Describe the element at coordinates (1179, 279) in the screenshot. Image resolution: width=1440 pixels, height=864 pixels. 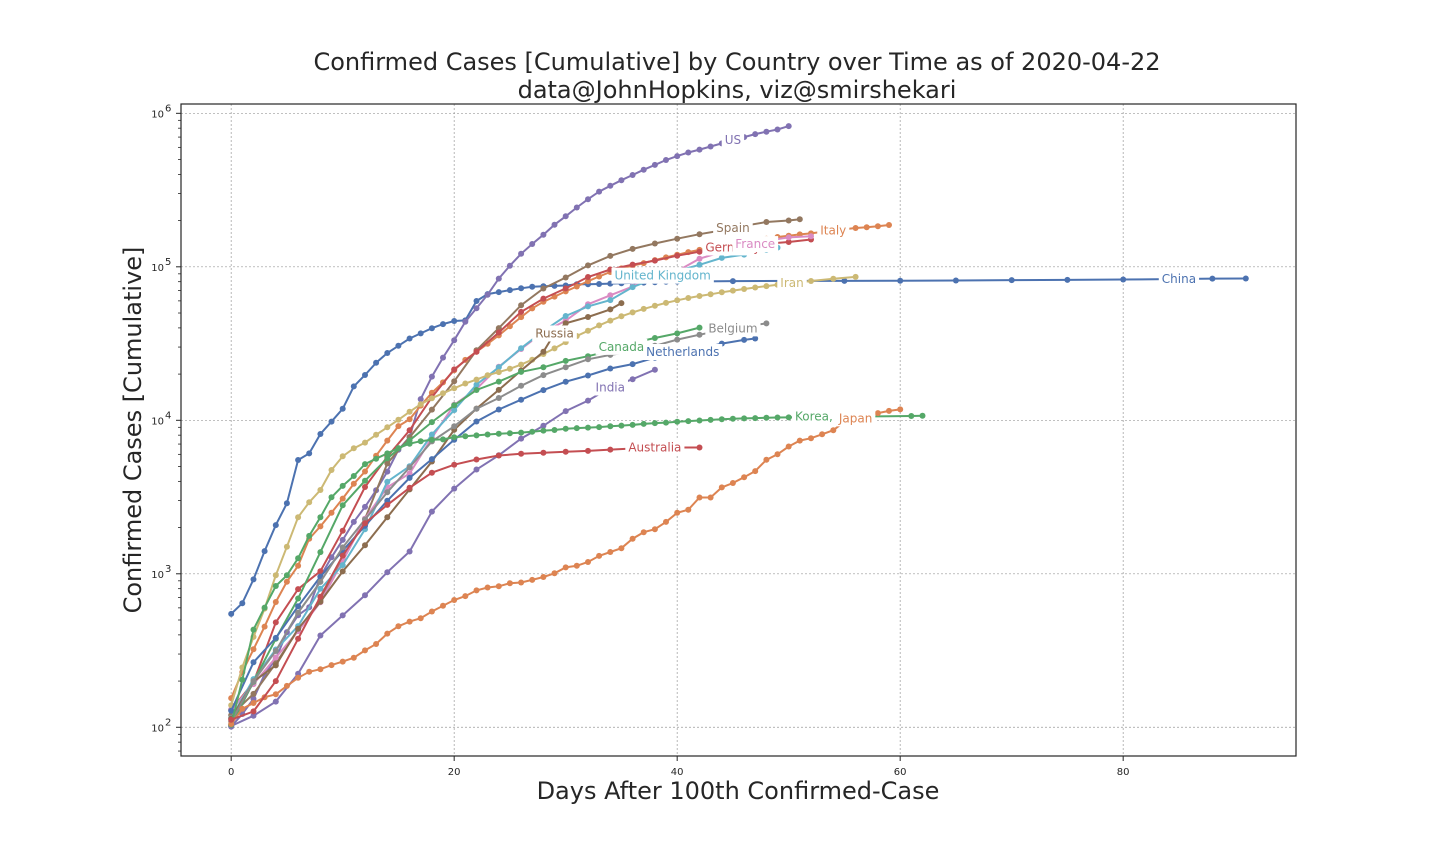
I see `series-label: China` at that location.